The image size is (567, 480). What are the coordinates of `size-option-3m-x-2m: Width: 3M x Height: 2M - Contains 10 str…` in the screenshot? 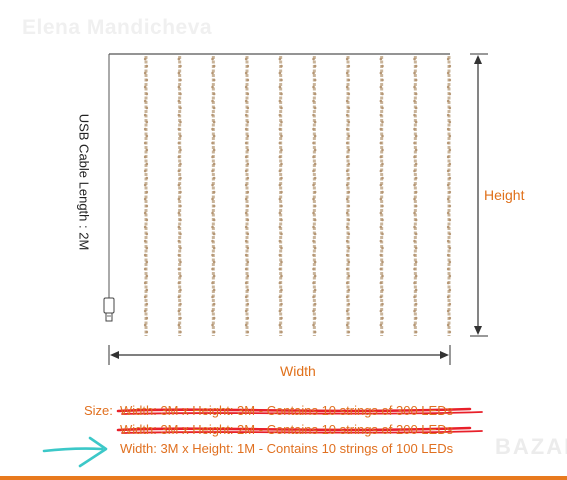 It's located at (287, 429).